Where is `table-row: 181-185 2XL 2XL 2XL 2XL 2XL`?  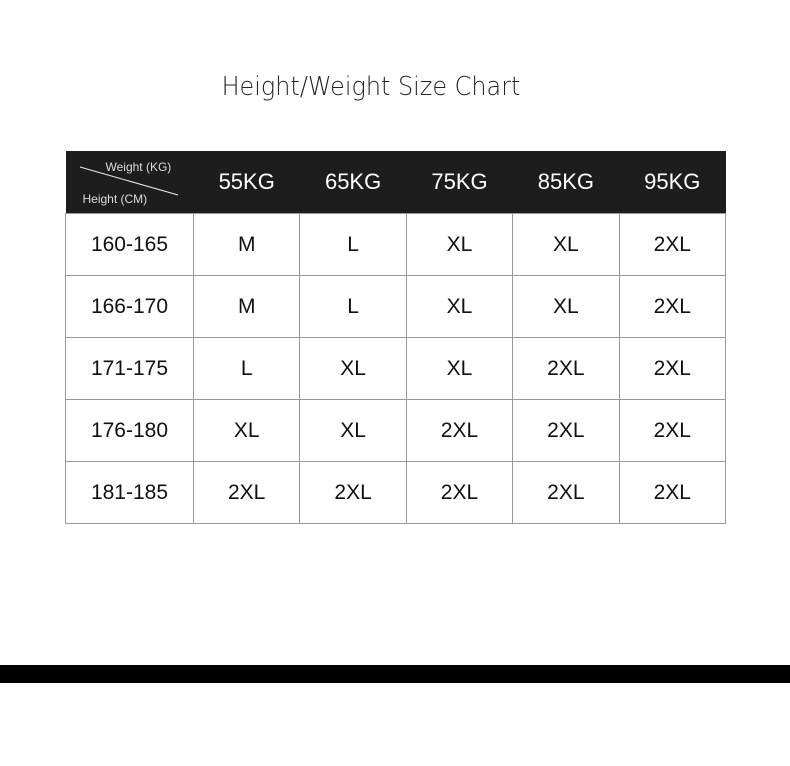
table-row: 181-185 2XL 2XL 2XL 2XL 2XL is located at coordinates (396, 492).